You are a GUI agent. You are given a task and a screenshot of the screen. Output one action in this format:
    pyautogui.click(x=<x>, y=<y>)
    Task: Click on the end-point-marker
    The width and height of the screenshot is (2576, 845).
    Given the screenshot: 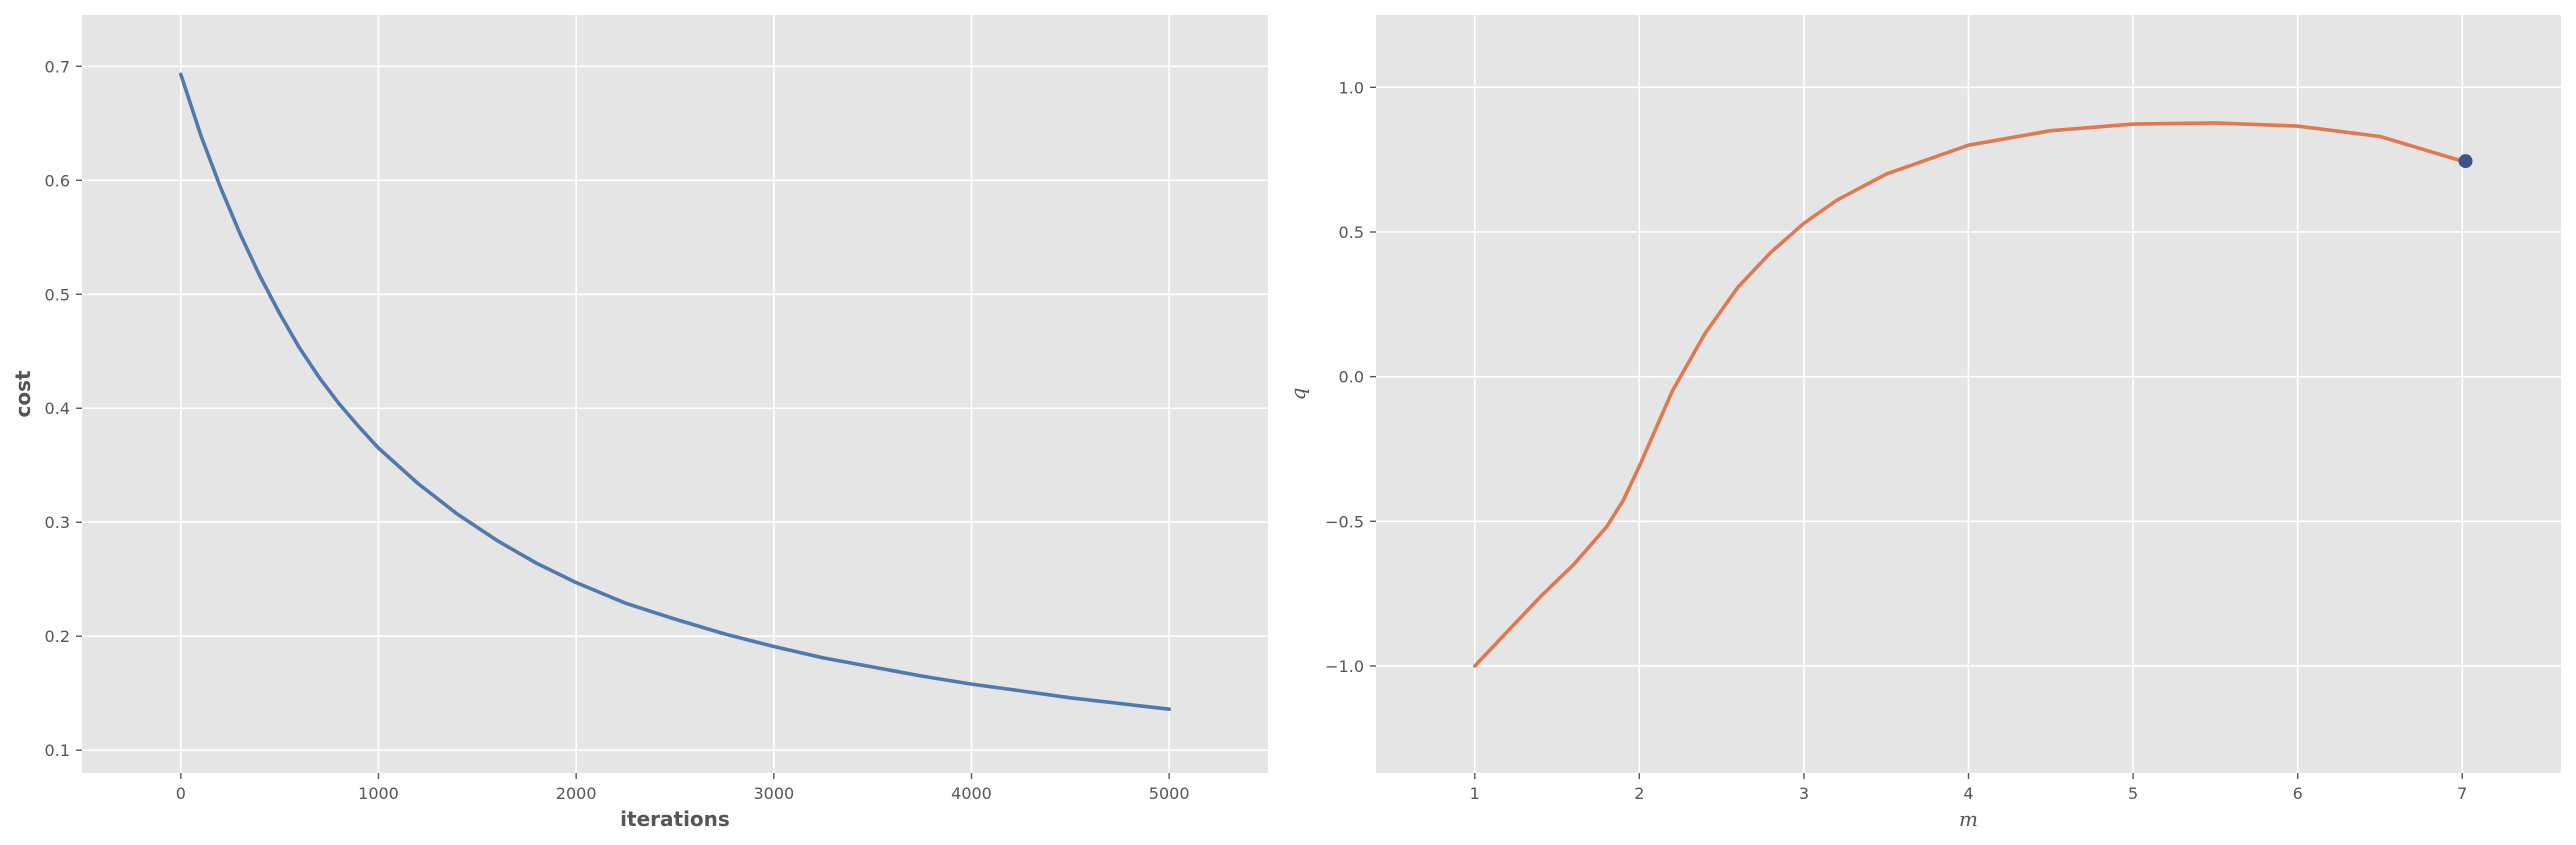 What is the action you would take?
    pyautogui.click(x=2465, y=161)
    